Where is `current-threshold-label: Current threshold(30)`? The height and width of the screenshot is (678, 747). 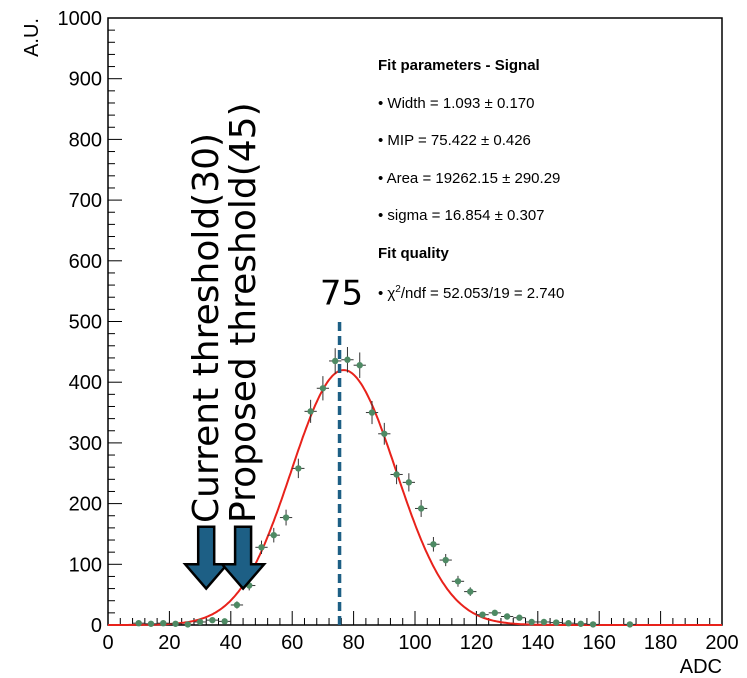
current-threshold-label: Current threshold(30) is located at coordinates (206, 328).